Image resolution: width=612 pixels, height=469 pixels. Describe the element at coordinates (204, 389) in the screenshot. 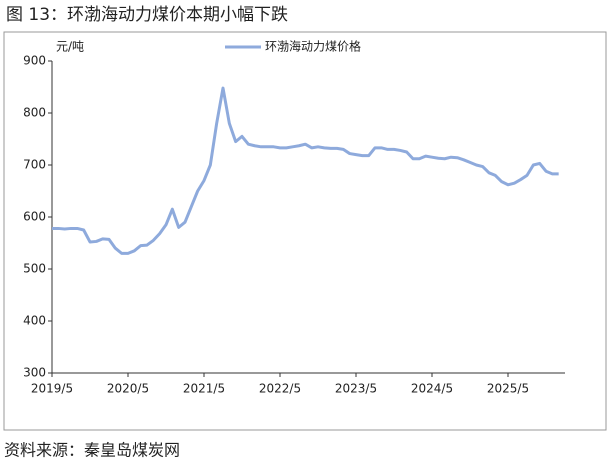

I see `x-tick-label: 2021/5` at that location.